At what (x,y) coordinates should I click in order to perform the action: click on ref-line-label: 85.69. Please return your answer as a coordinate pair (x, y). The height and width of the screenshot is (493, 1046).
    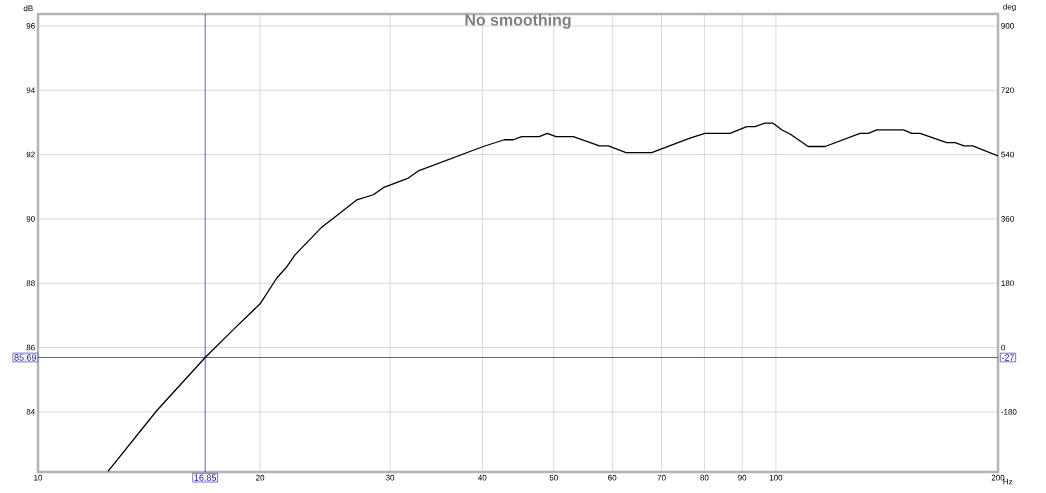
    Looking at the image, I should click on (25, 357).